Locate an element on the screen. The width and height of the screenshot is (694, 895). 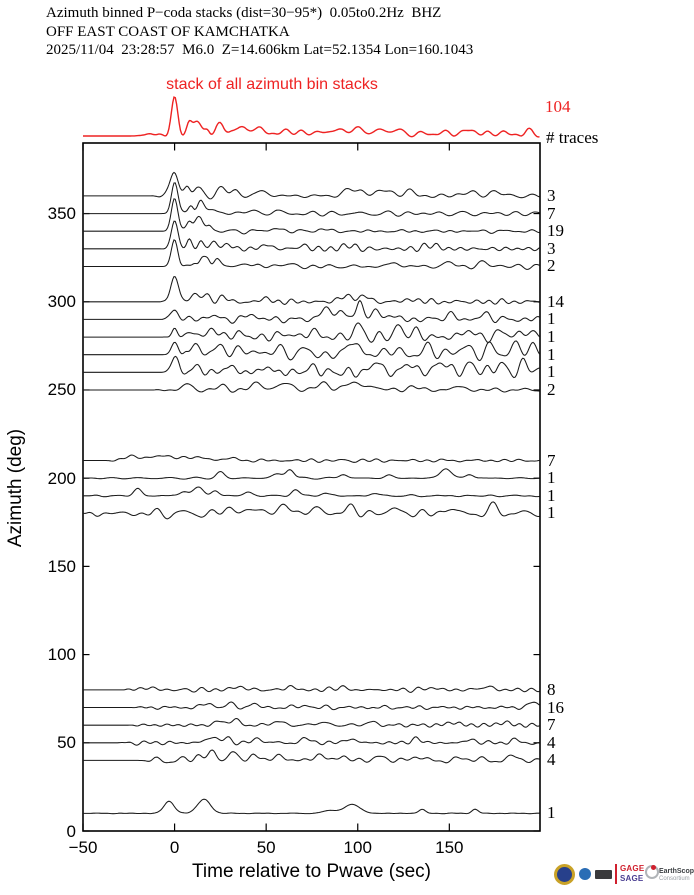
waveform-trace-az10 is located at coordinates (311, 806).